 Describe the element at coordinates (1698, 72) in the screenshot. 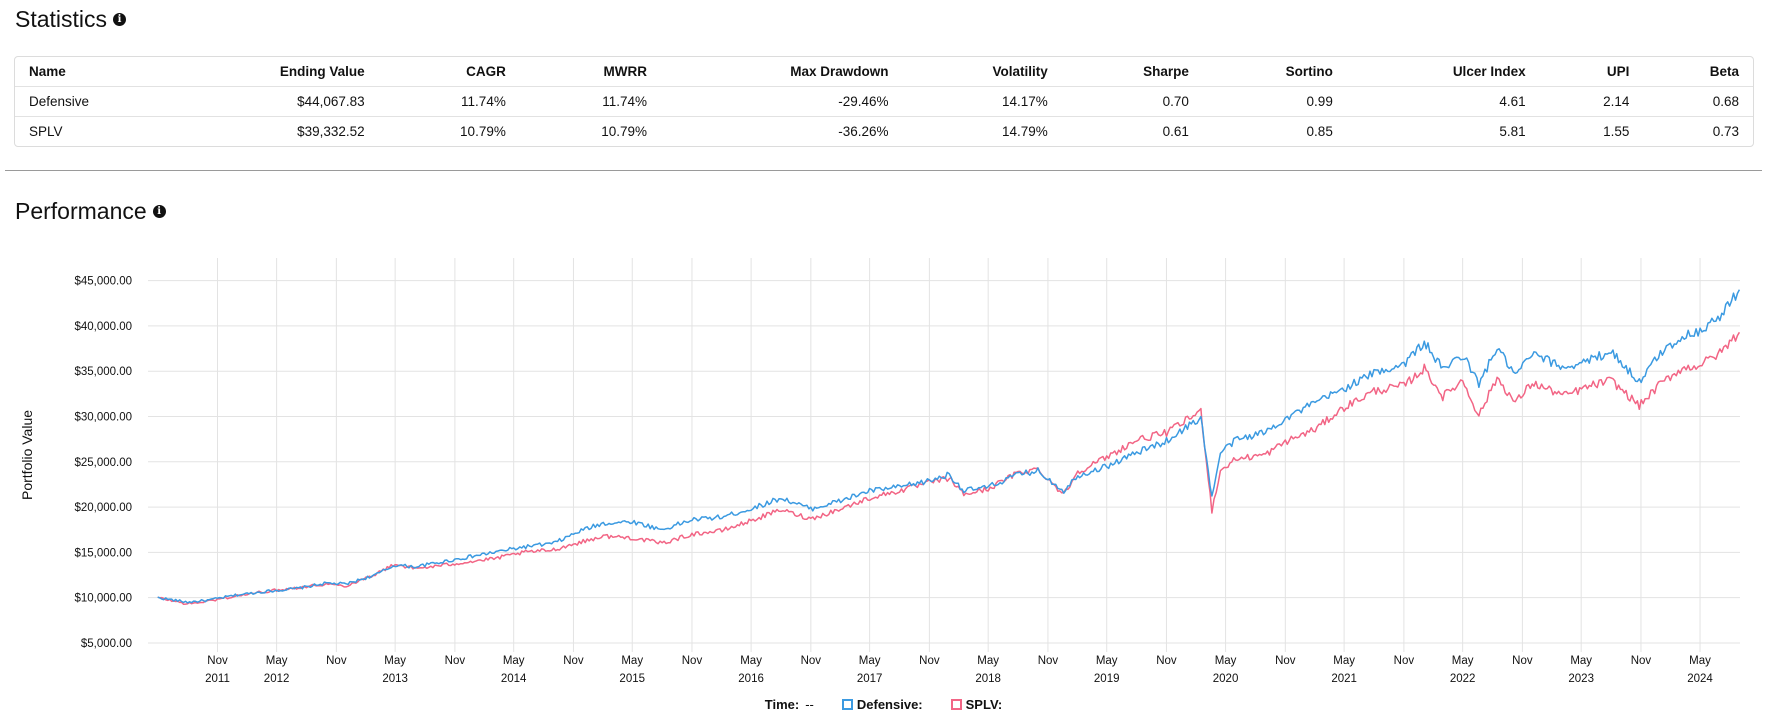

I see `column-header: Beta` at that location.